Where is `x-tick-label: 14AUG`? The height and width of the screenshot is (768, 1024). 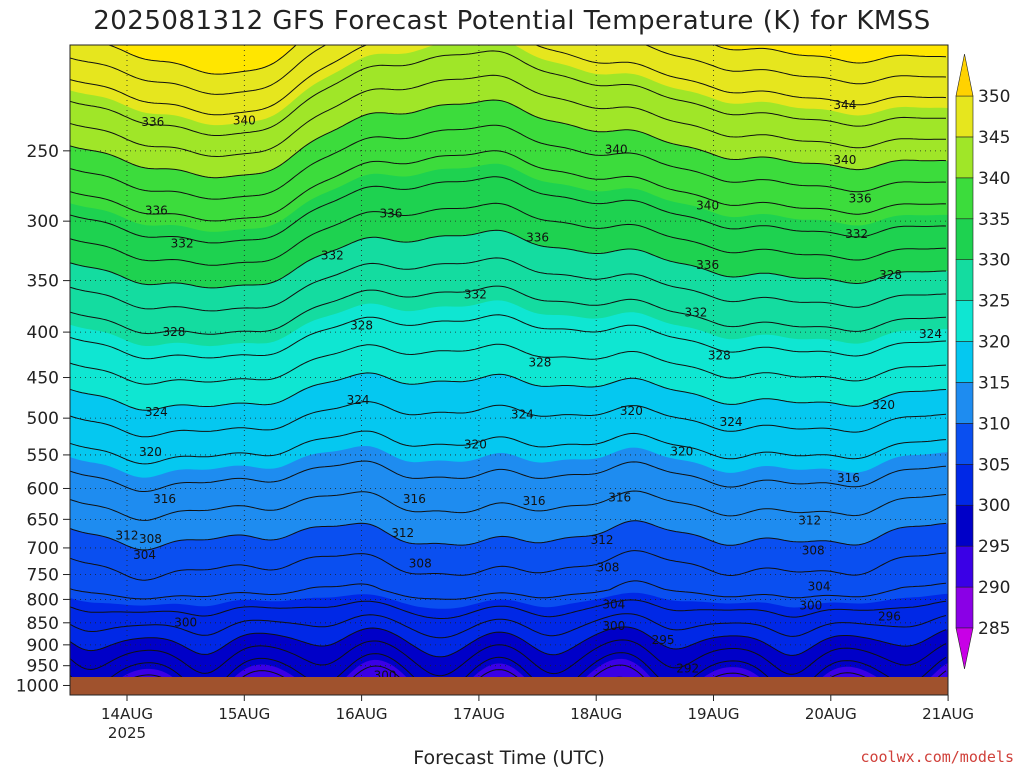
x-tick-label: 14AUG is located at coordinates (127, 714).